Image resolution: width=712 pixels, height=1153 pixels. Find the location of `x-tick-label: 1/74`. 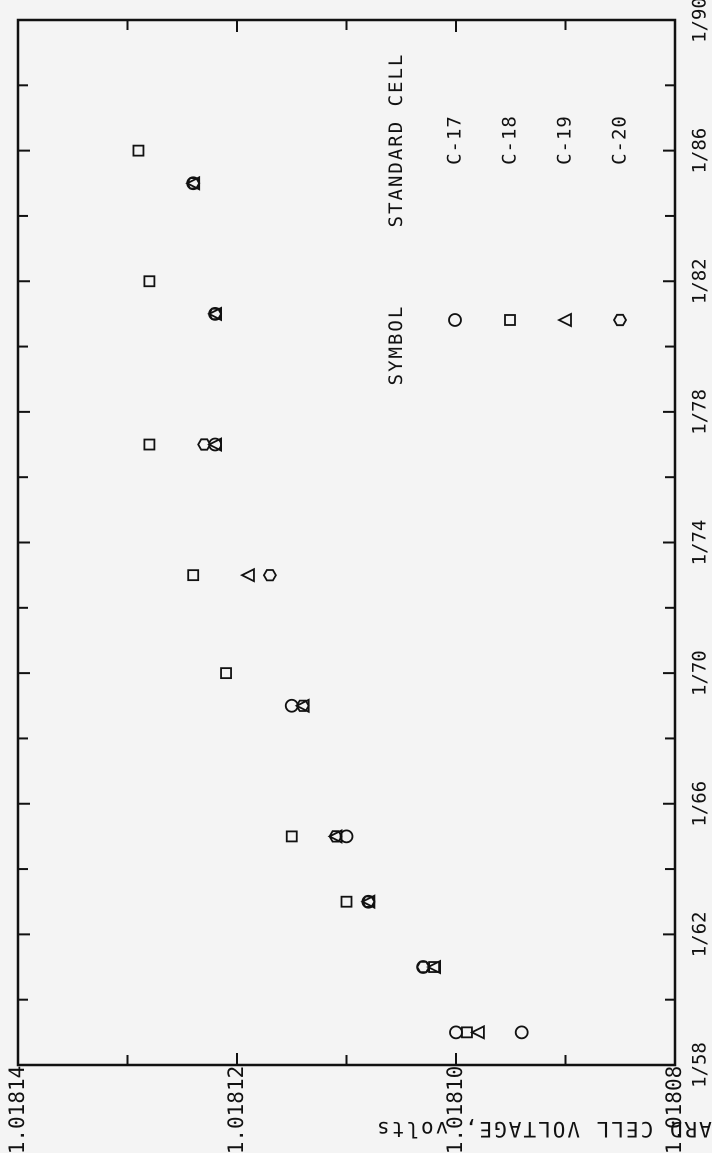

x-tick-label: 1/74 is located at coordinates (700, 543).